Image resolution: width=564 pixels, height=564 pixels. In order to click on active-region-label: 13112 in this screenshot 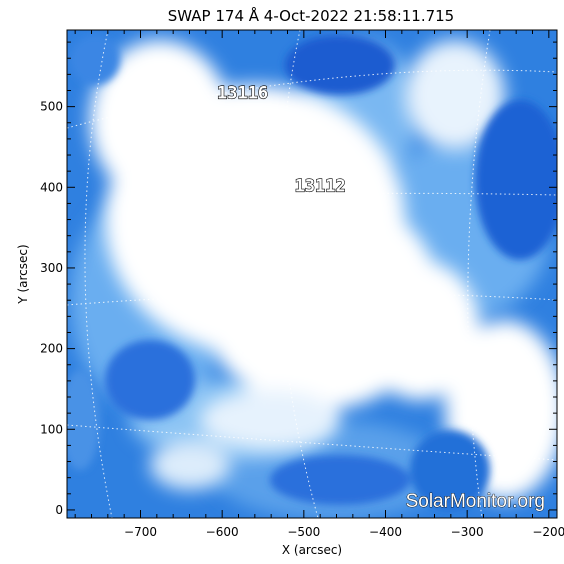, I will do `click(320, 186)`.